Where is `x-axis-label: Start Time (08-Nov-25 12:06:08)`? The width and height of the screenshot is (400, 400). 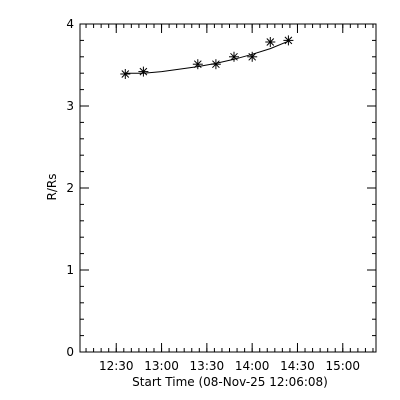
x-axis-label: Start Time (08-Nov-25 12:06:08) is located at coordinates (230, 382).